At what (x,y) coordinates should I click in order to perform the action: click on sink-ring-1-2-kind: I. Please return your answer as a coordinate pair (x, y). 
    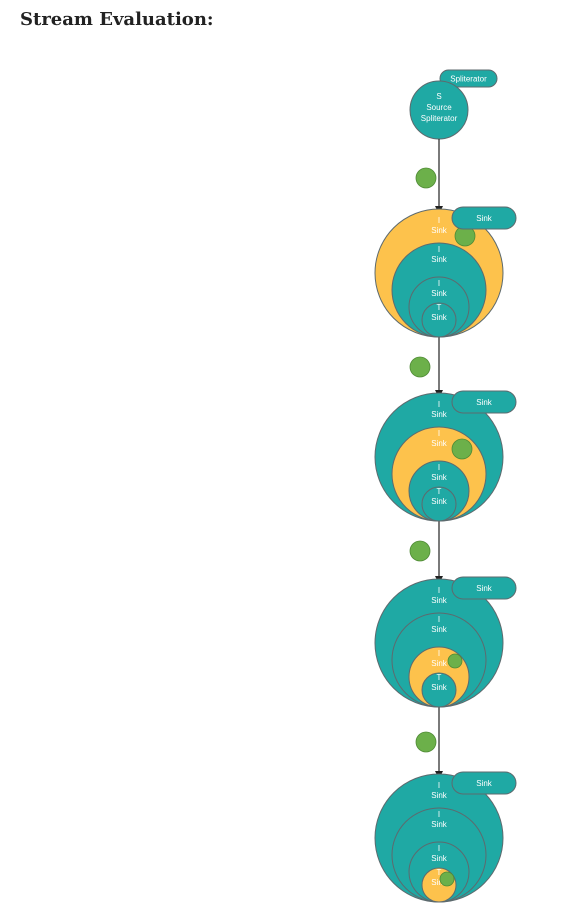
    Looking at the image, I should click on (439, 249).